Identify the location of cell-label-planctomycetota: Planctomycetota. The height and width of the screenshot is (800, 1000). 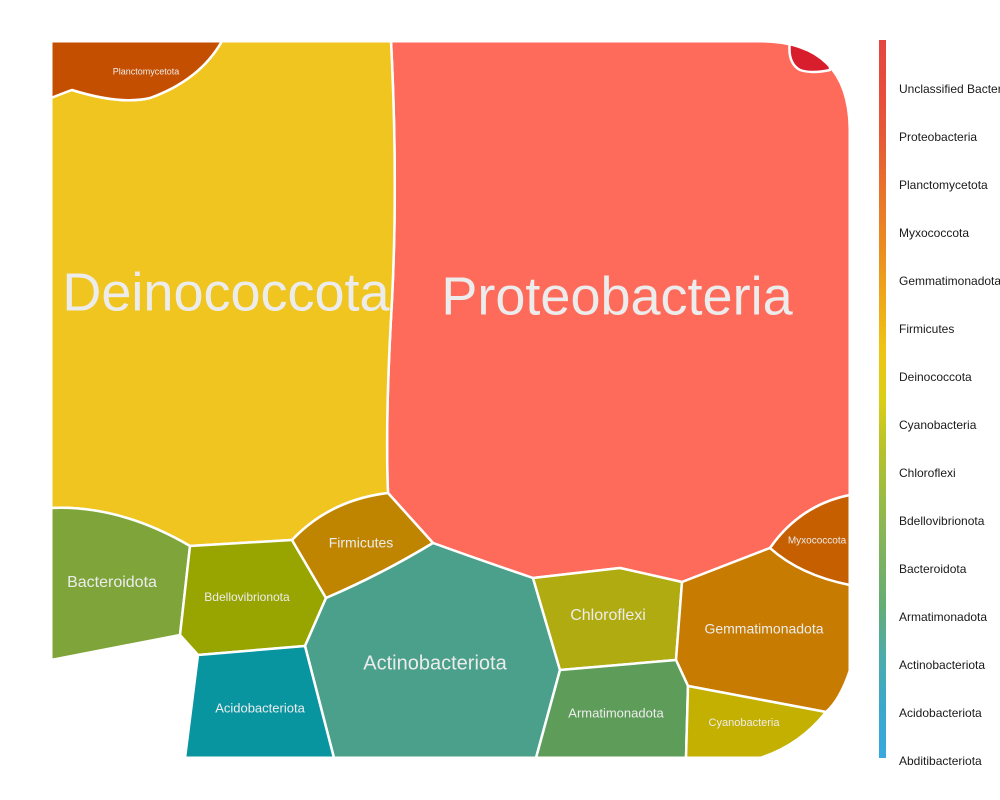
(146, 71).